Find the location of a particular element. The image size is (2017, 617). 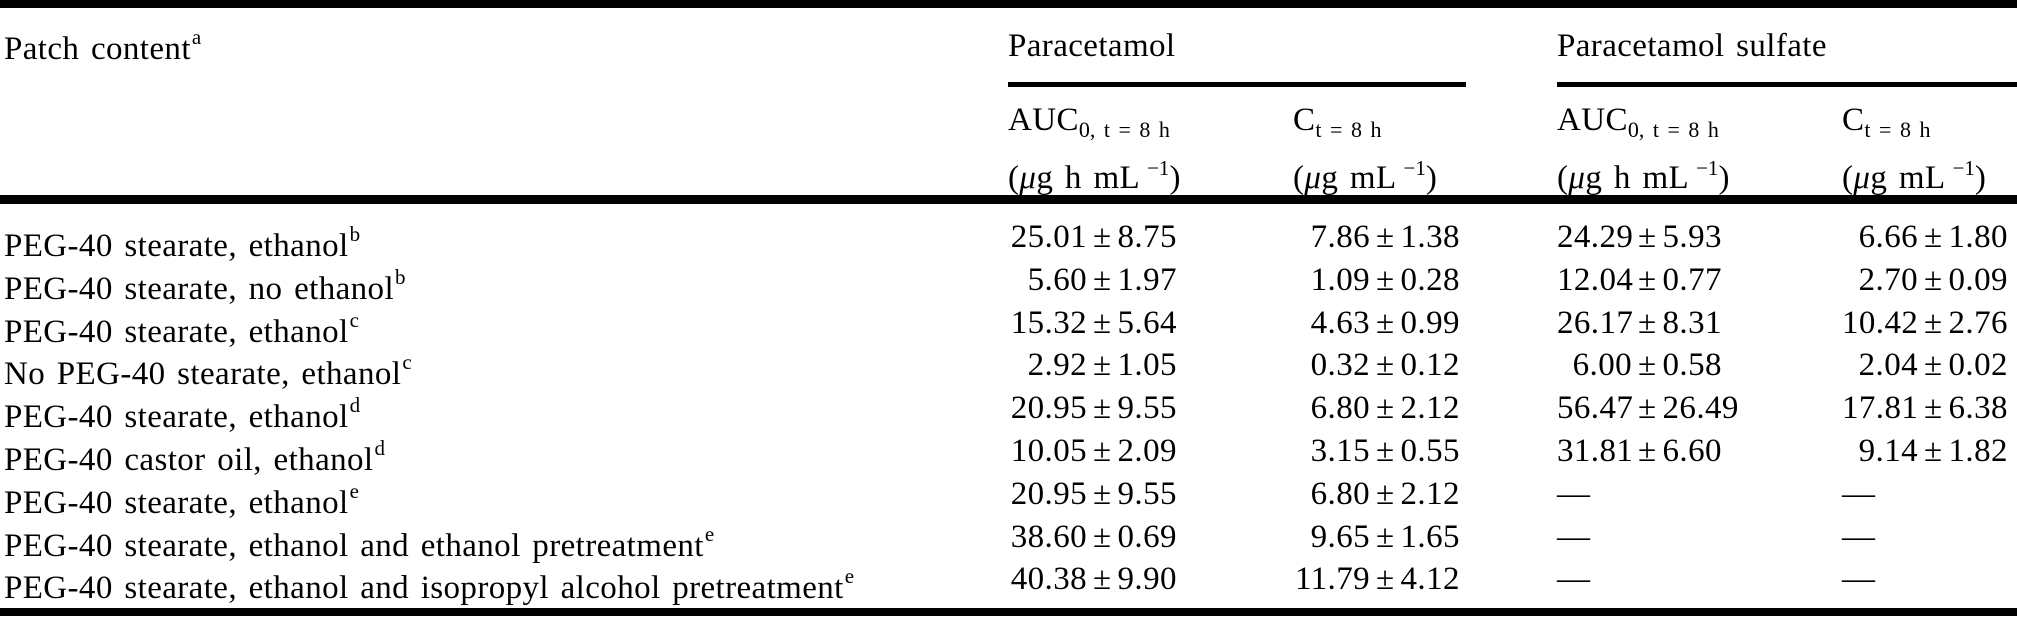

value-cell: 9.65 ±1.65 is located at coordinates (1425, 537).